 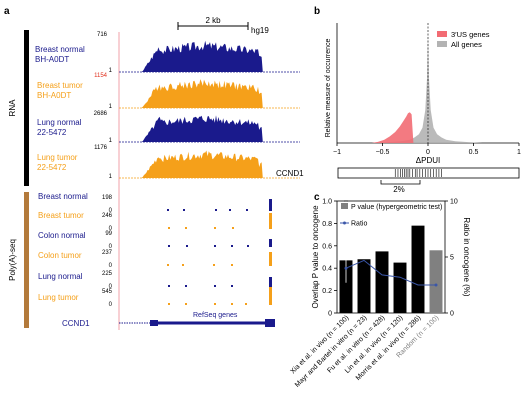 I want to click on polya-track: Breast normal 198 0, so click(x=155, y=203).